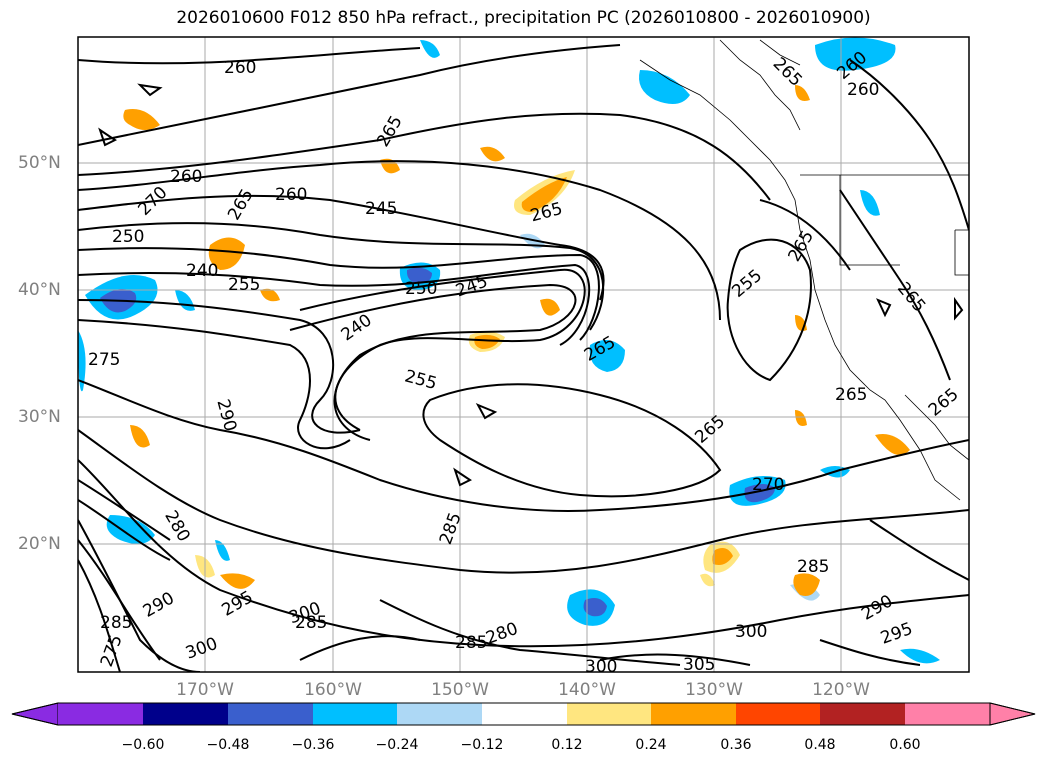 The width and height of the screenshot is (1047, 765). What do you see at coordinates (699, 665) in the screenshot?
I see `contour-label: 305` at bounding box center [699, 665].